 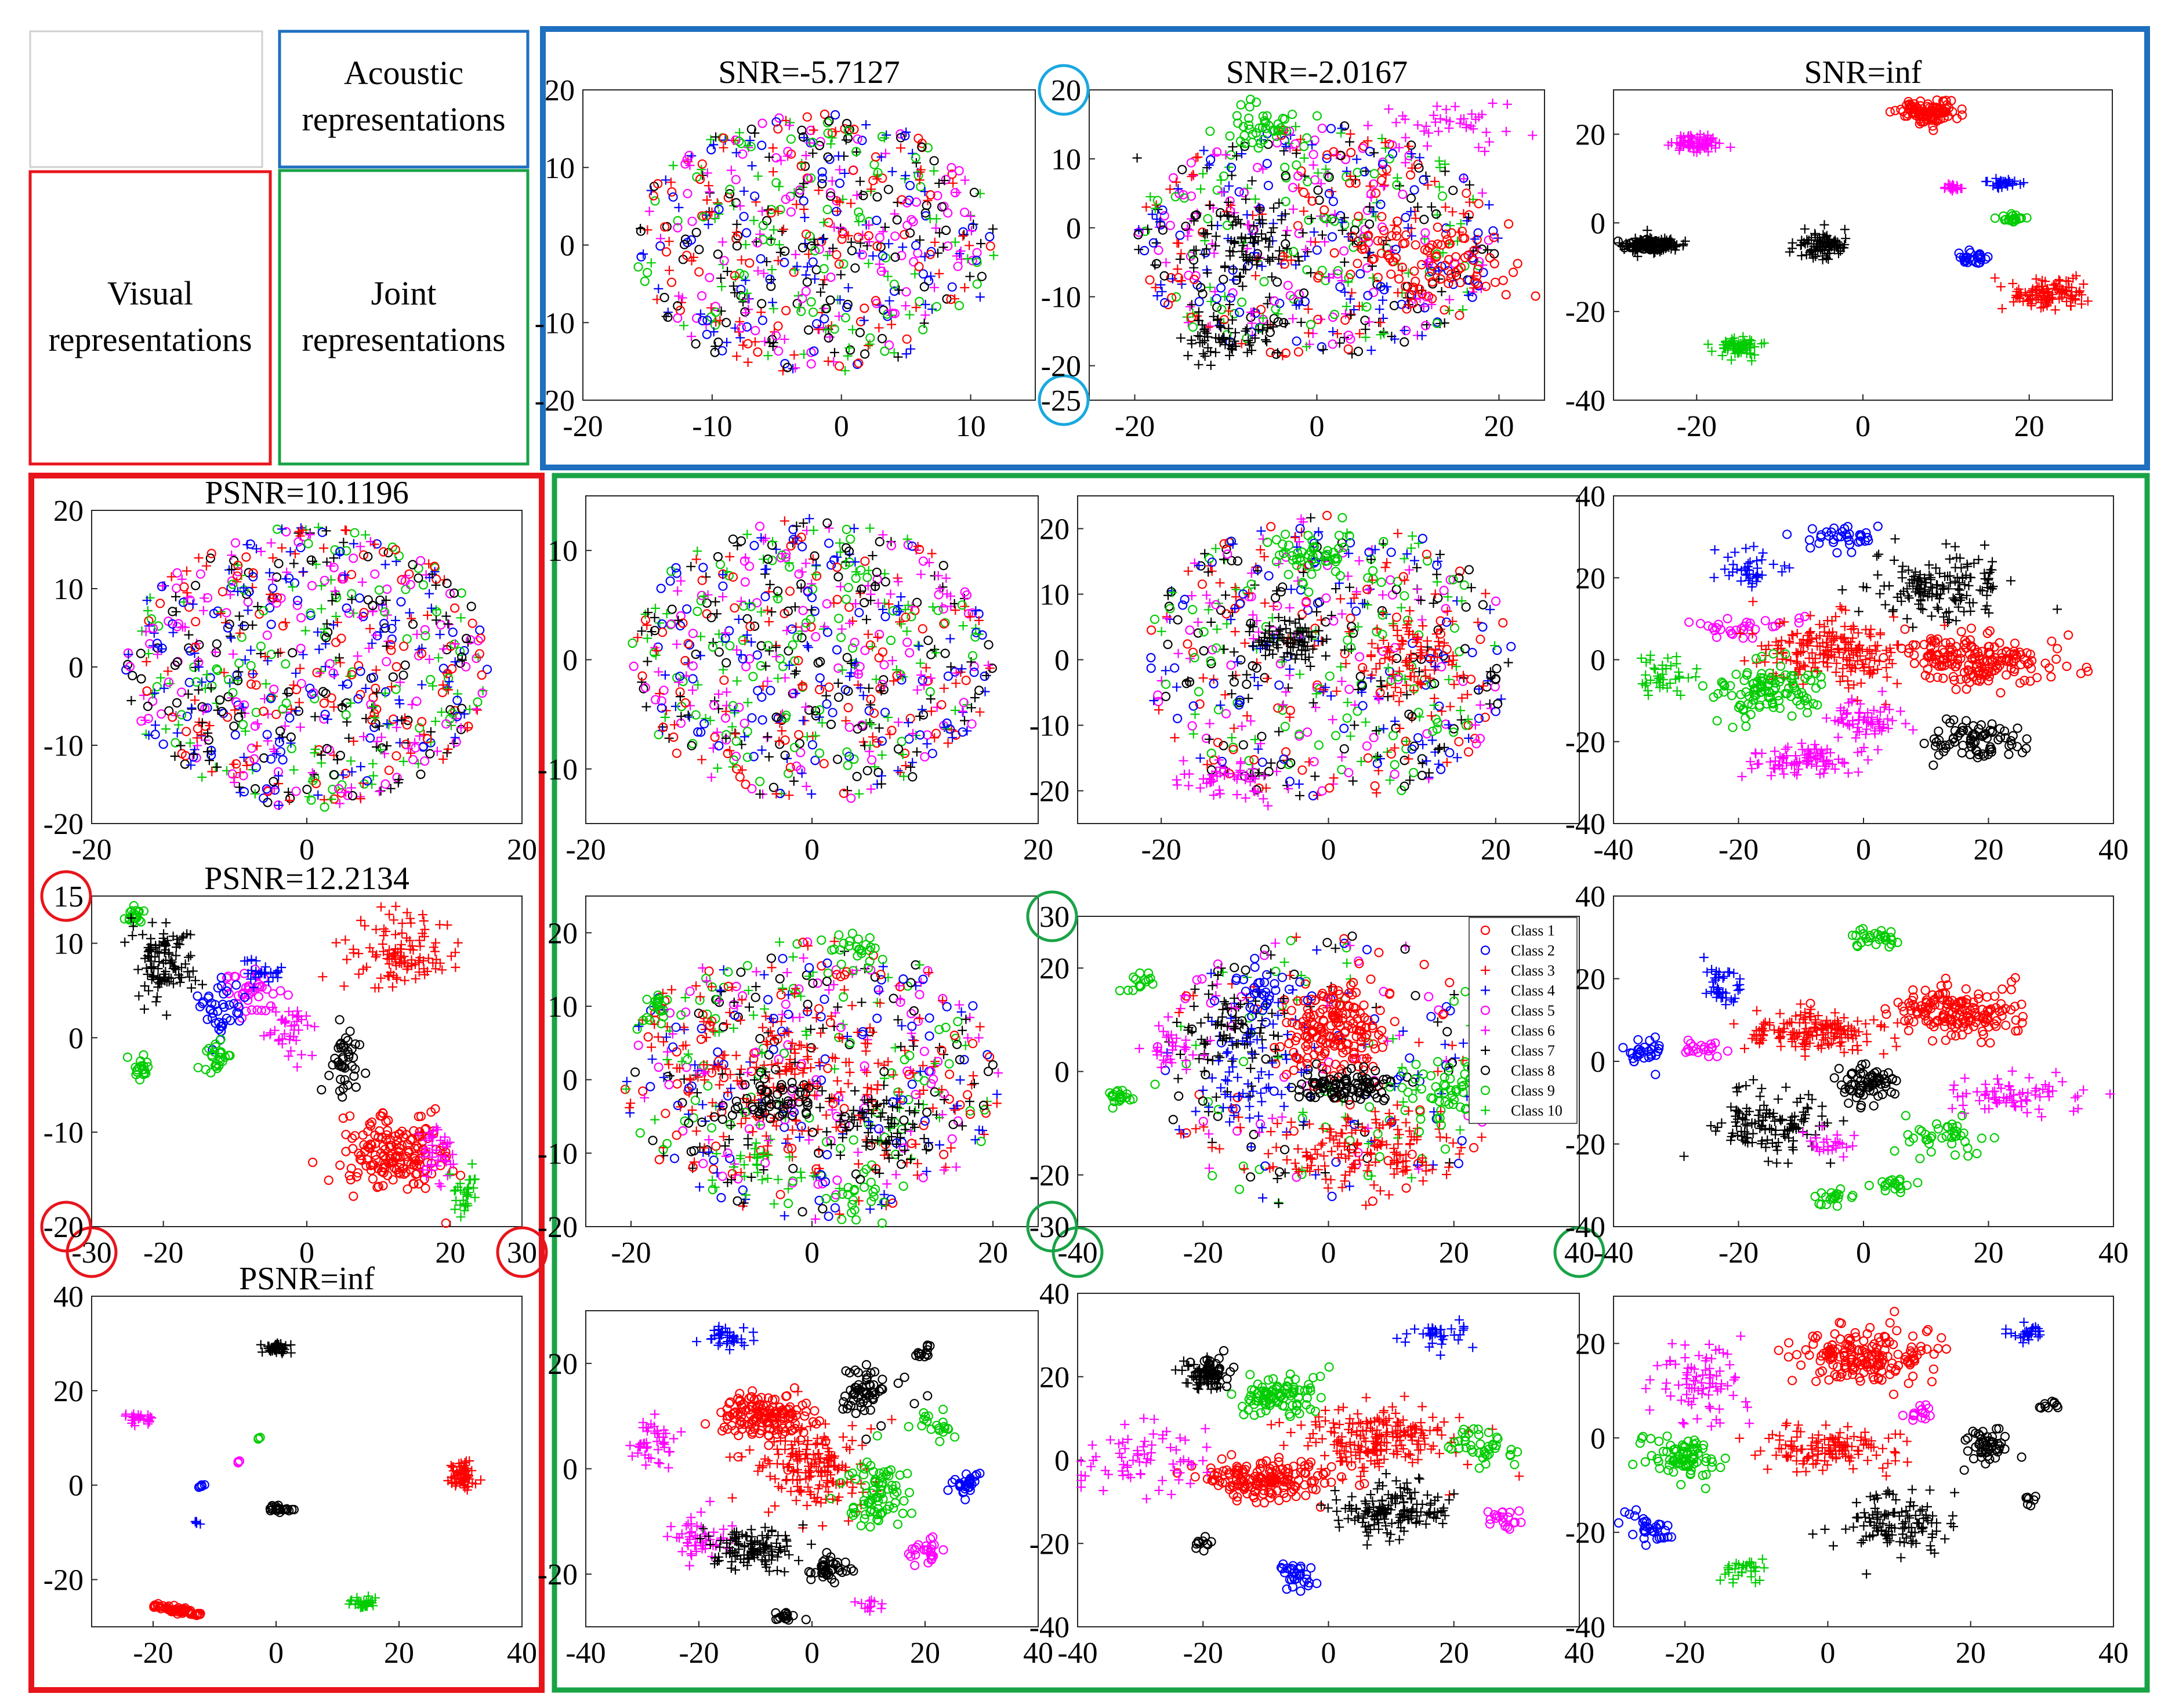 What do you see at coordinates (583, 427) in the screenshot?
I see `x-tick-label: -20` at bounding box center [583, 427].